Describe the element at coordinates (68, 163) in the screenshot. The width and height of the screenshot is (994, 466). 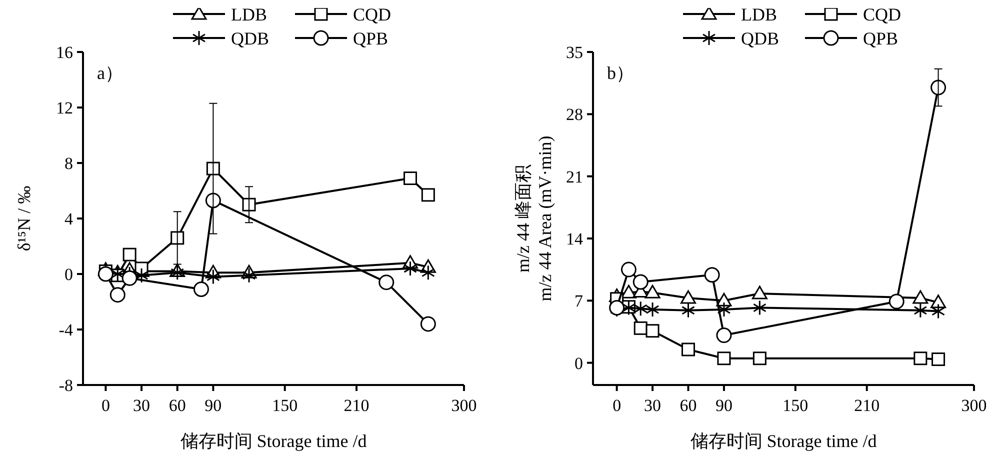
I see `y-tick-label: 8` at that location.